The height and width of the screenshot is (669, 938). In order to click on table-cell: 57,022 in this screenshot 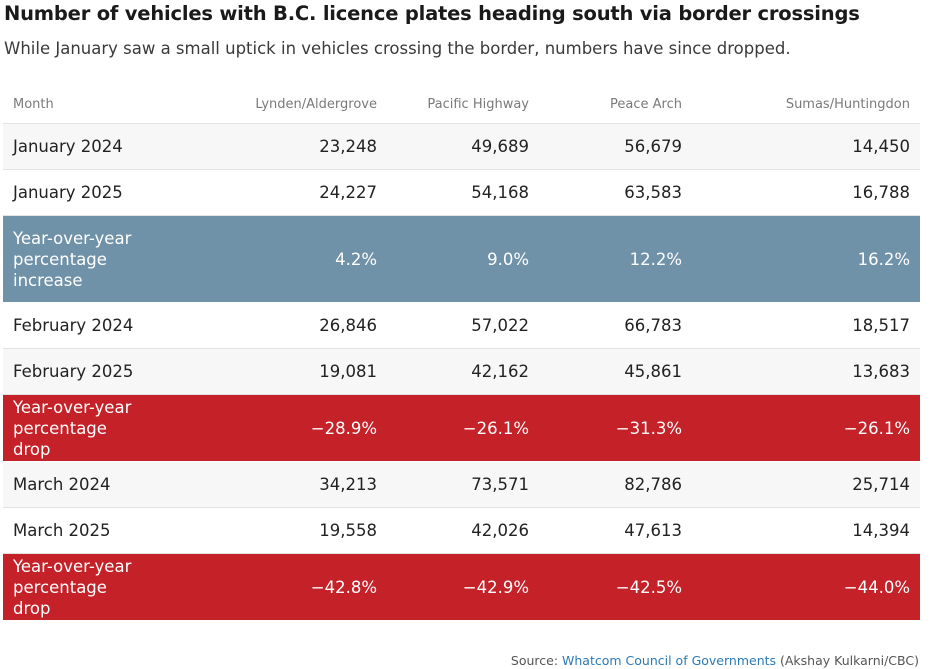, I will do `click(463, 325)`.